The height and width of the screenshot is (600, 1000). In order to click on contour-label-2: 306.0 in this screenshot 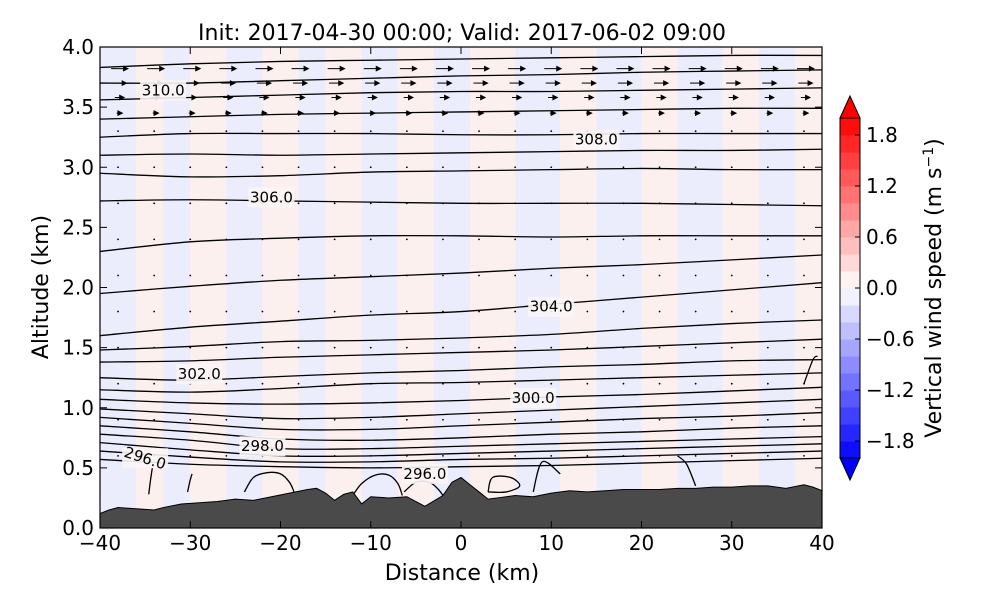, I will do `click(271, 197)`.